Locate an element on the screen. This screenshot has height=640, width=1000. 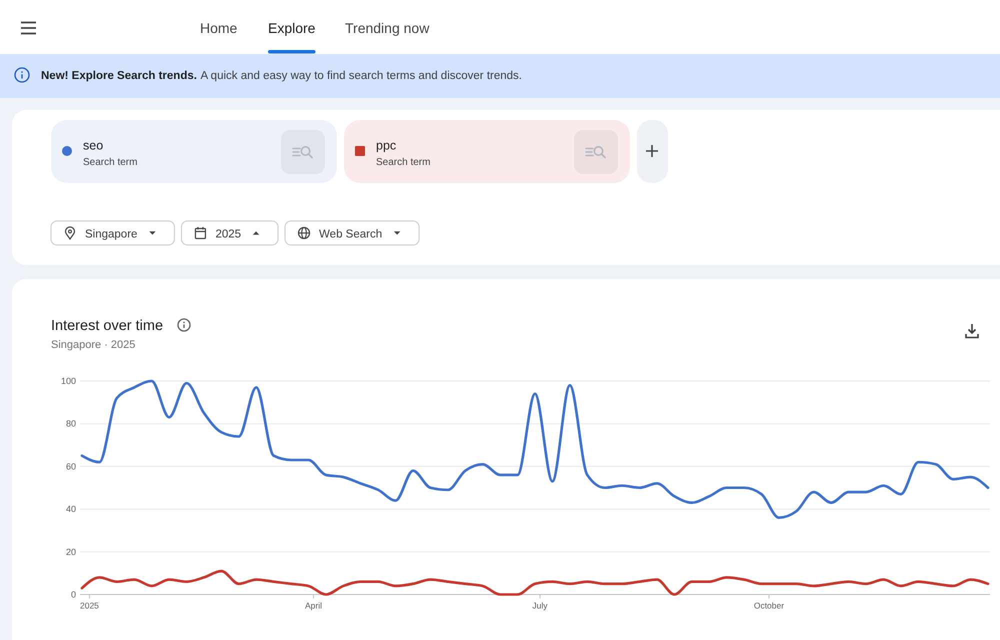
y-tick-label: 40 is located at coordinates (71, 509).